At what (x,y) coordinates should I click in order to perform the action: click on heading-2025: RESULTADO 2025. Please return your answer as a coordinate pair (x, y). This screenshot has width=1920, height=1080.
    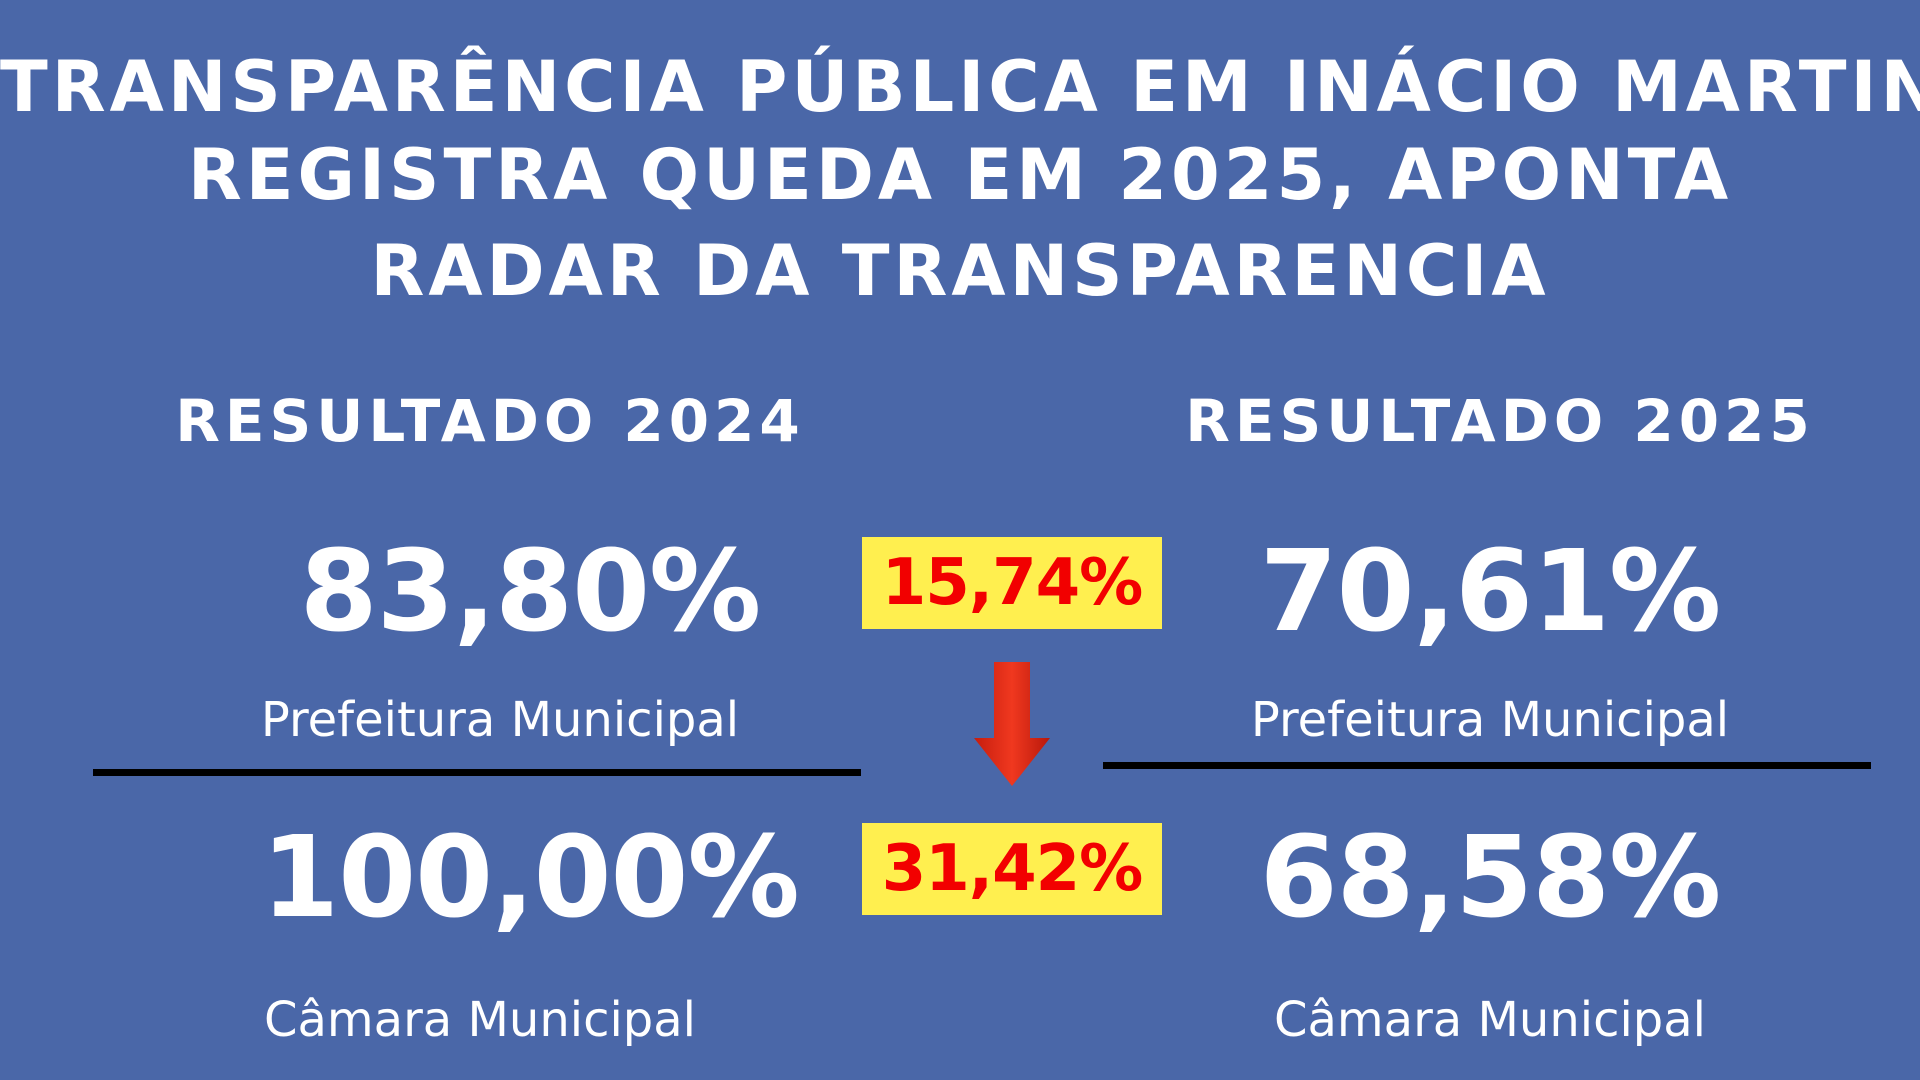
    Looking at the image, I should click on (1500, 421).